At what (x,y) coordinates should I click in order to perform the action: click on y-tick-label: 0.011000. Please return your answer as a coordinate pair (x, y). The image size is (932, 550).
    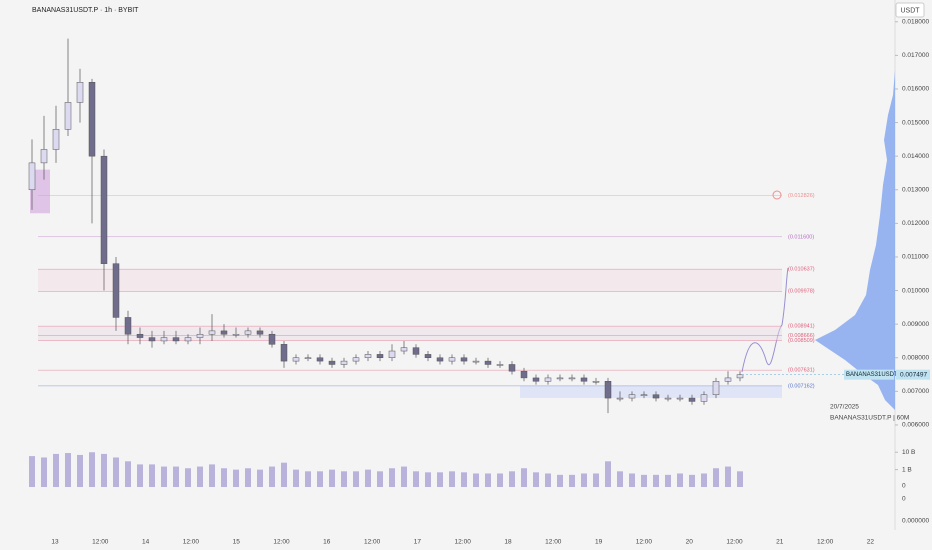
    Looking at the image, I should click on (915, 257).